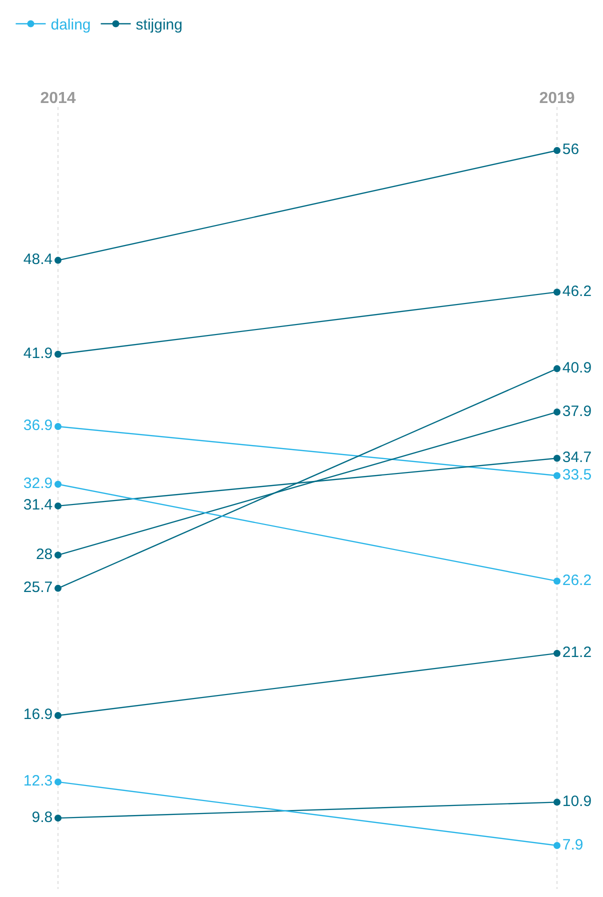  I want to click on data-label: 31.4, so click(38, 505).